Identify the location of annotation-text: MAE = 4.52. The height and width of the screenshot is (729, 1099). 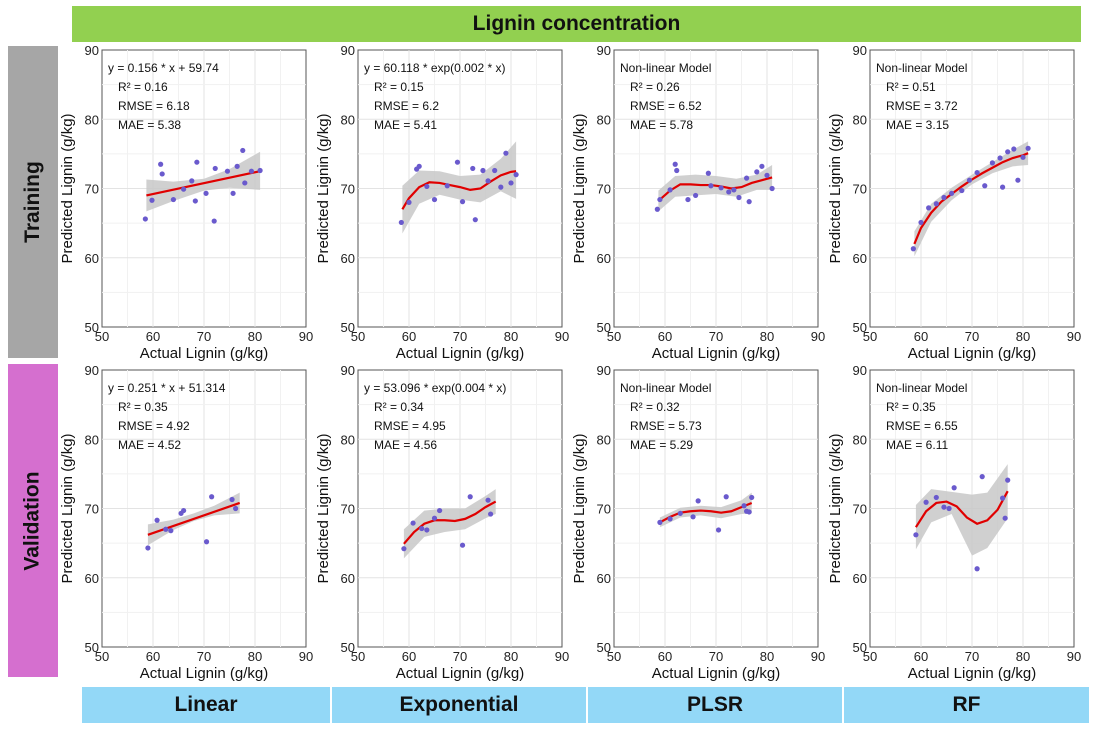
(149, 445).